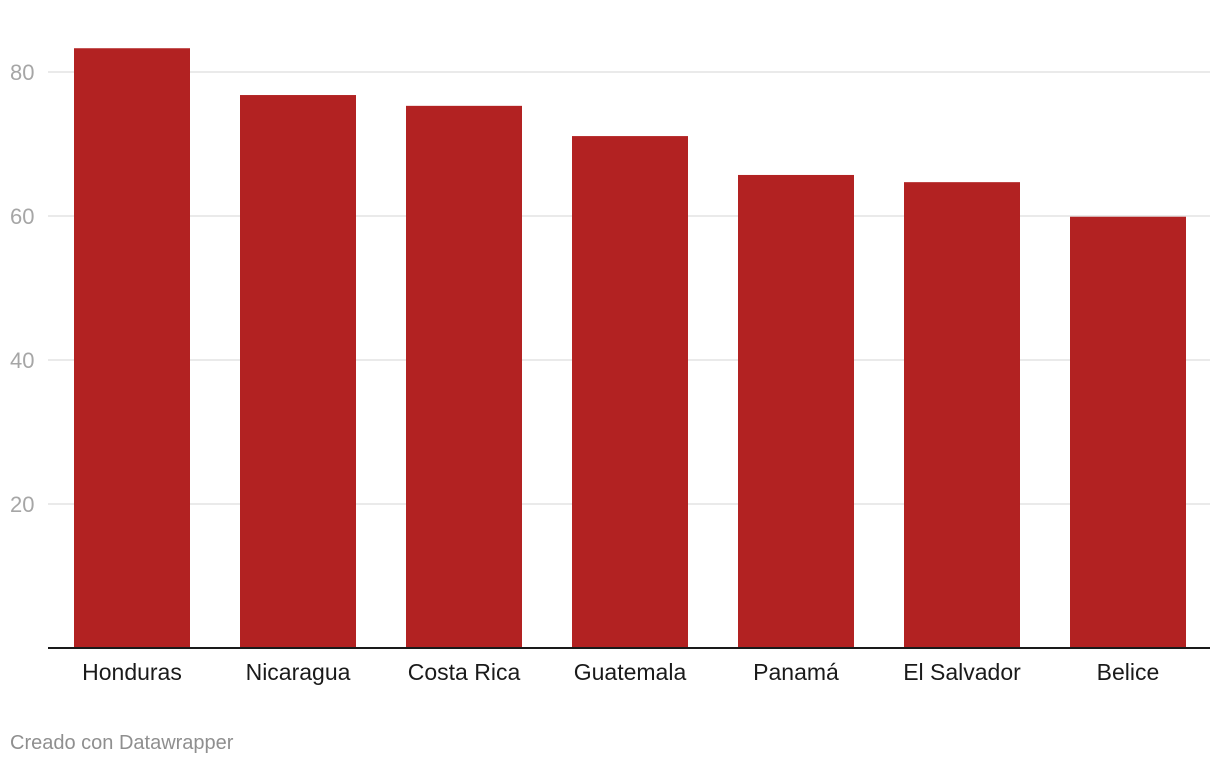 This screenshot has height=768, width=1220. What do you see at coordinates (1128, 432) in the screenshot?
I see `bar-belice` at bounding box center [1128, 432].